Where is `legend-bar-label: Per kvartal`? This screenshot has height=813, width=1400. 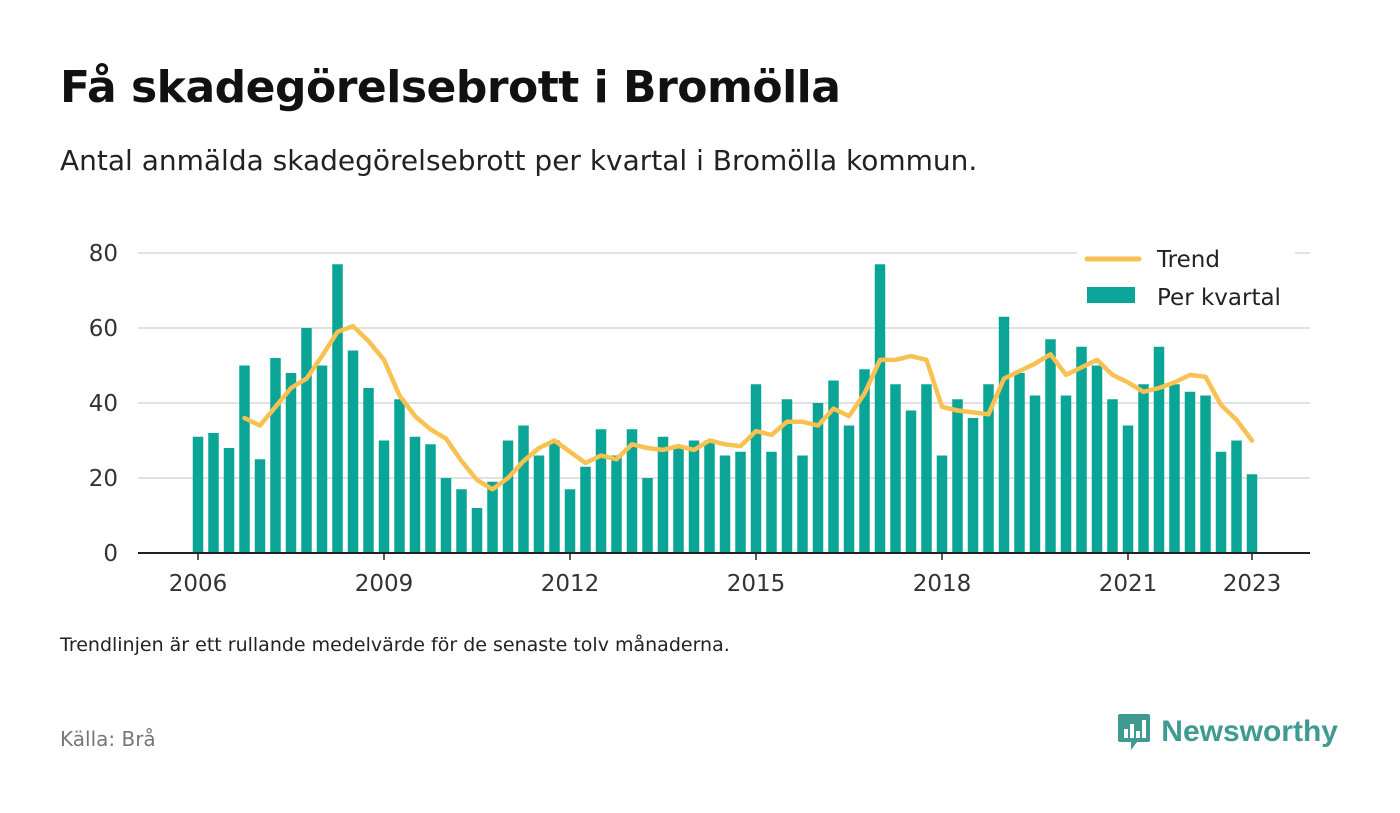
legend-bar-label: Per kvartal is located at coordinates (1219, 298).